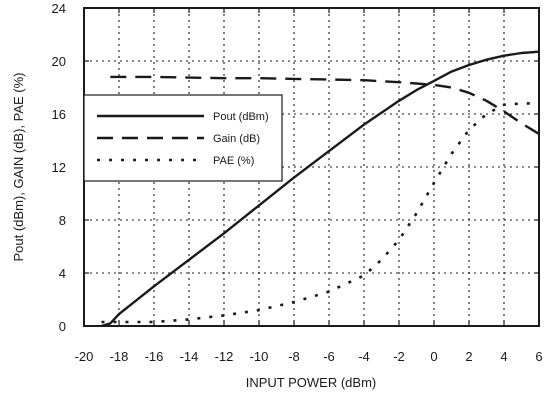 The width and height of the screenshot is (544, 394). What do you see at coordinates (224, 356) in the screenshot?
I see `x-tick-label: -12` at bounding box center [224, 356].